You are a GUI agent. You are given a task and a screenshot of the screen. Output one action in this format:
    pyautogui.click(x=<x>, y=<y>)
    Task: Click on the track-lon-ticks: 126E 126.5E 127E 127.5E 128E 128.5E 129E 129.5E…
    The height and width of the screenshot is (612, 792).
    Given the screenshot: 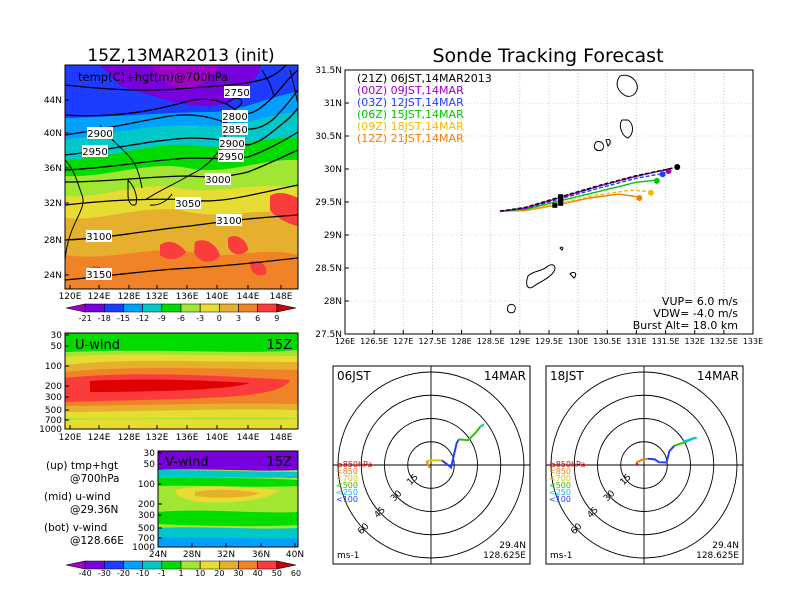 What is the action you would take?
    pyautogui.click(x=549, y=338)
    